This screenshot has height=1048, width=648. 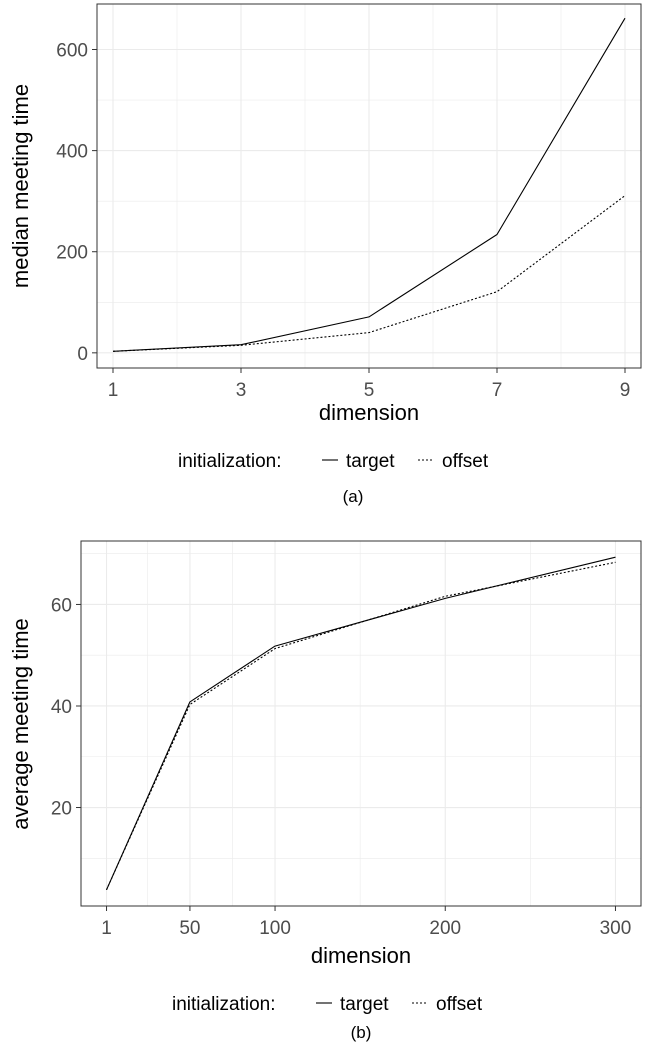 I want to click on x-tick-label: 3, so click(x=241, y=390).